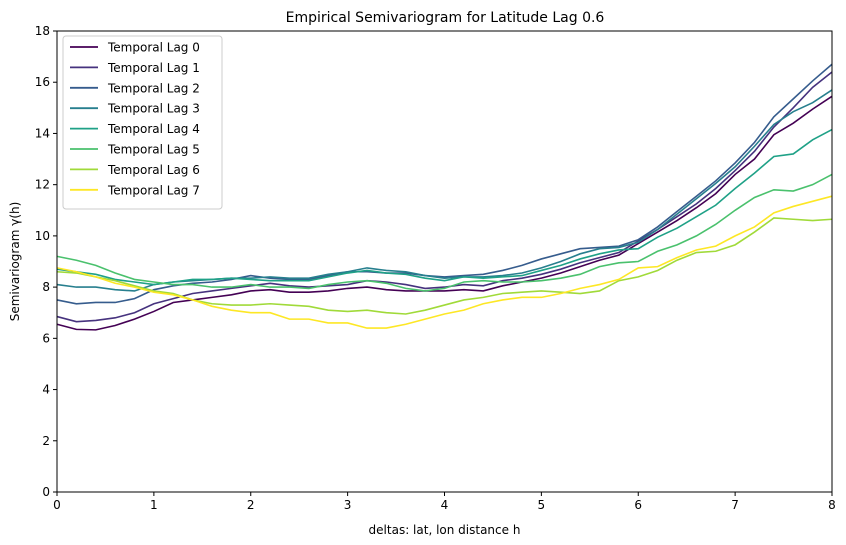  What do you see at coordinates (42, 31) in the screenshot?
I see `y-tick-label-9: 18` at bounding box center [42, 31].